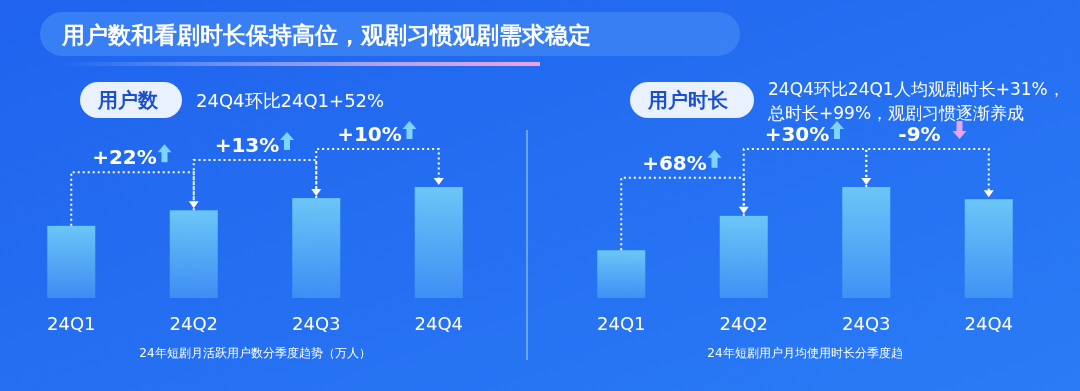 Image resolution: width=1080 pixels, height=391 pixels. What do you see at coordinates (326, 35) in the screenshot?
I see `text: 用户数和看剧时长保持高位，观剧习惯观剧需求稳定` at bounding box center [326, 35].